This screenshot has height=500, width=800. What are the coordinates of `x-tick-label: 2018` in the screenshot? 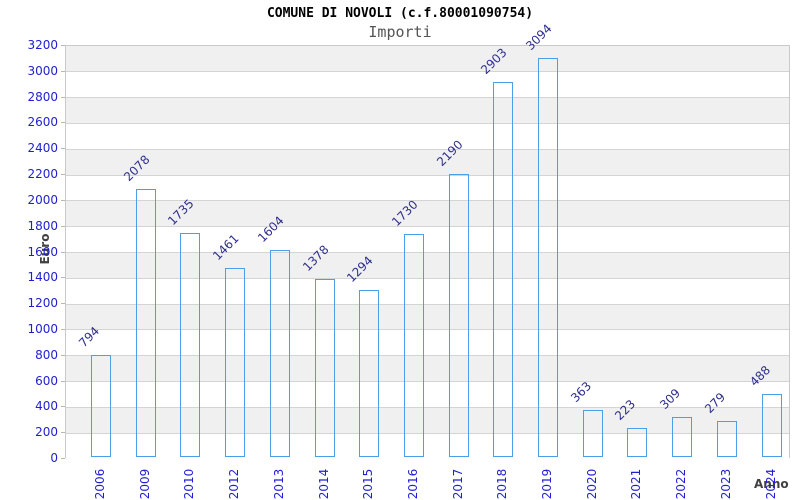 It's located at (502, 484).